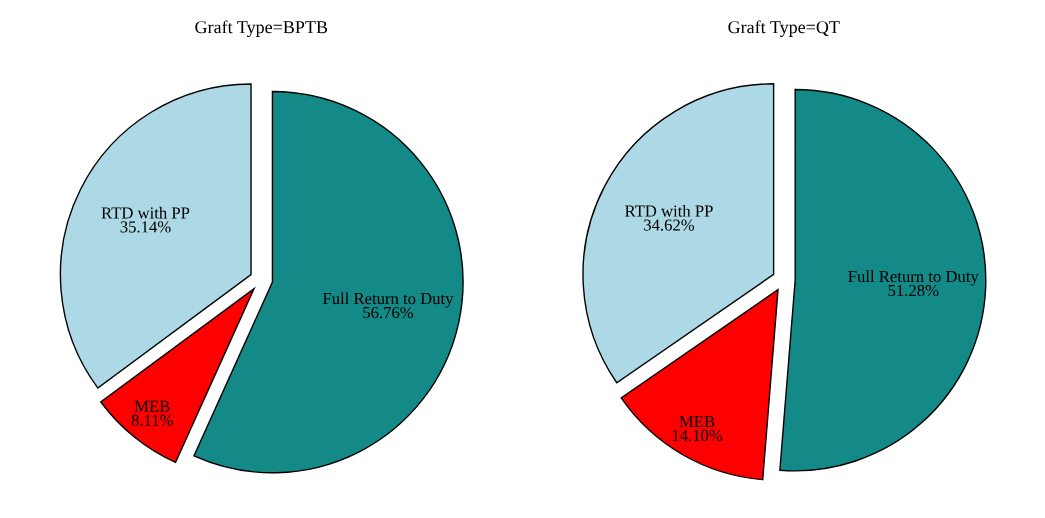  What do you see at coordinates (913, 290) in the screenshot?
I see `data-label: 51.28%` at bounding box center [913, 290].